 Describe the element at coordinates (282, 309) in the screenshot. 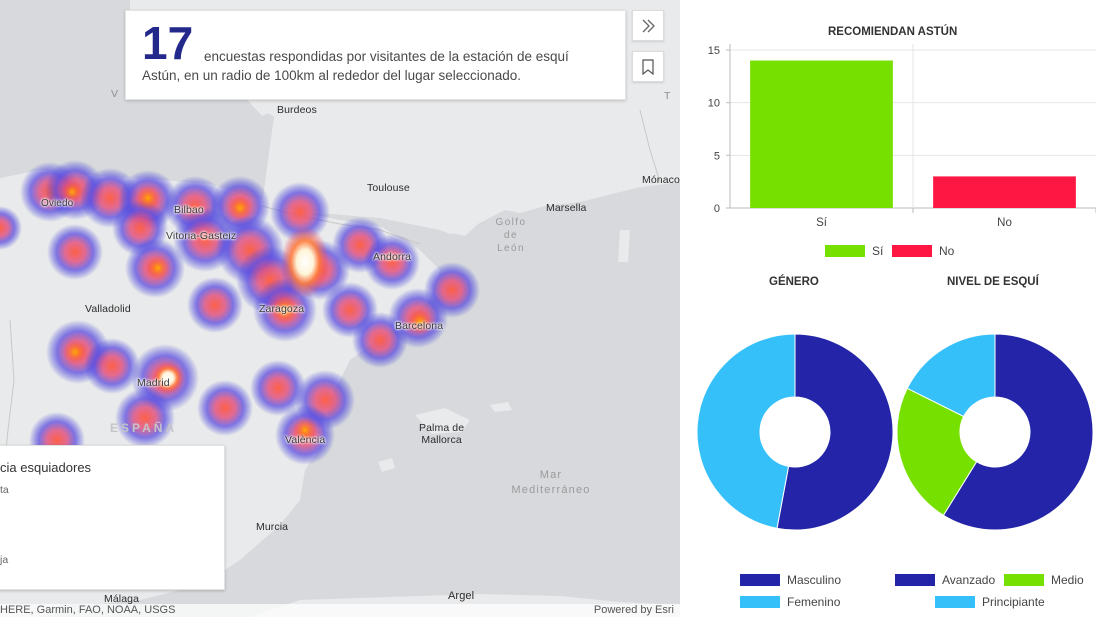

I see `city-label-zaragoza: Zaragoza` at that location.